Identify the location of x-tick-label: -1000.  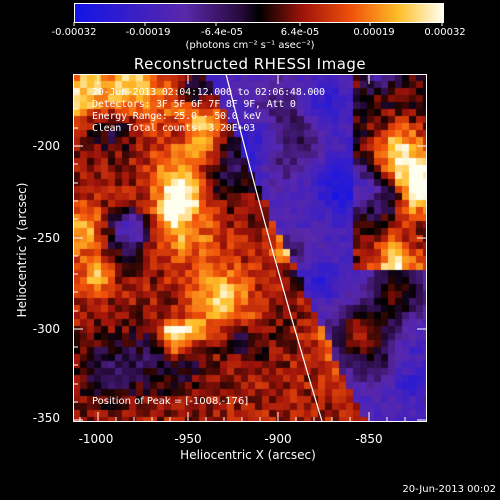
(96, 439).